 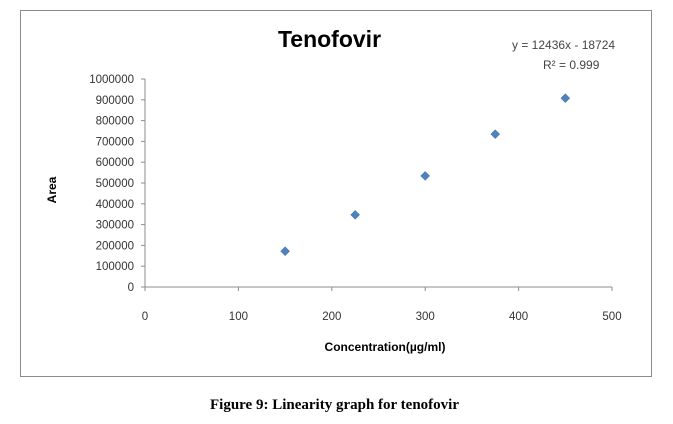 I want to click on y-tick-label: 0, so click(x=131, y=288).